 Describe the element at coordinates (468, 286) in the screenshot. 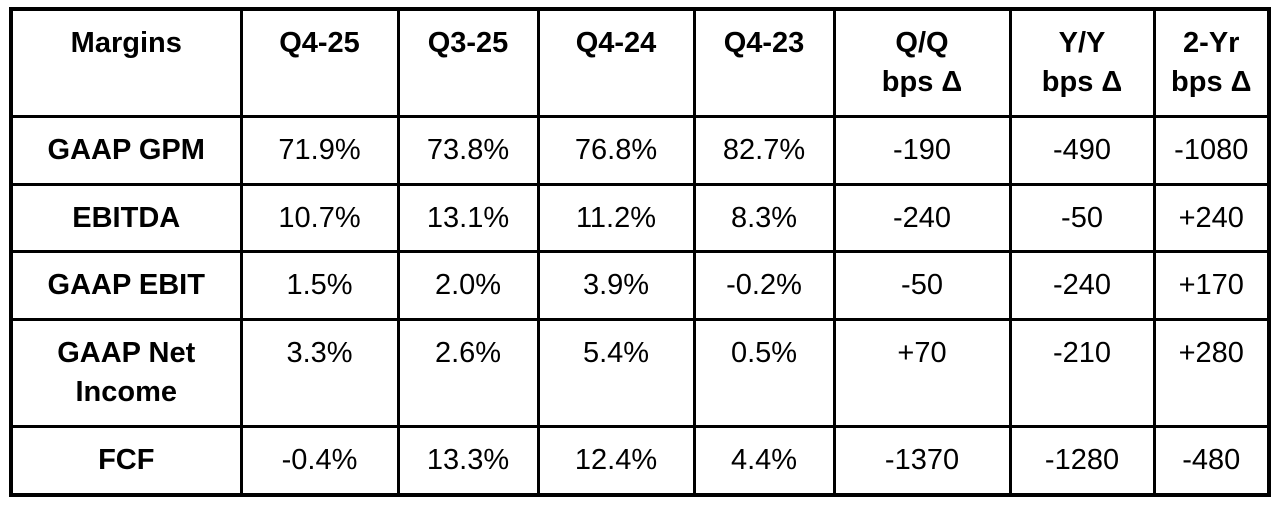

I see `data-cell: 2.0%` at that location.